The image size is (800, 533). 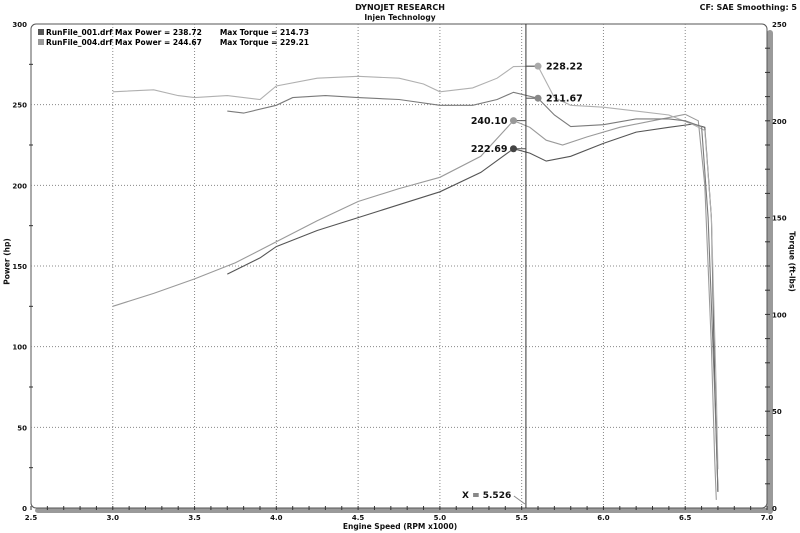 I want to click on x-tick-label: 6.5, so click(x=685, y=518).